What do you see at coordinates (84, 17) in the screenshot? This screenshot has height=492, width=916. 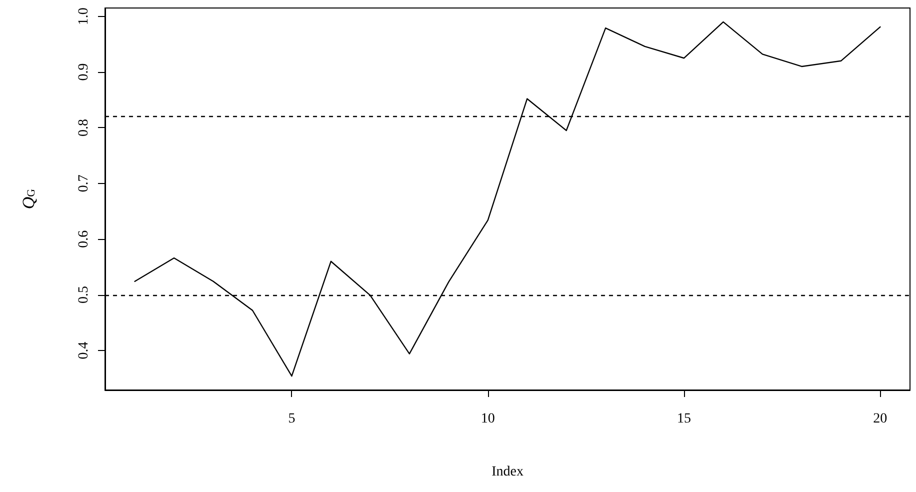 I see `y-tick-label: 1.0` at bounding box center [84, 17].